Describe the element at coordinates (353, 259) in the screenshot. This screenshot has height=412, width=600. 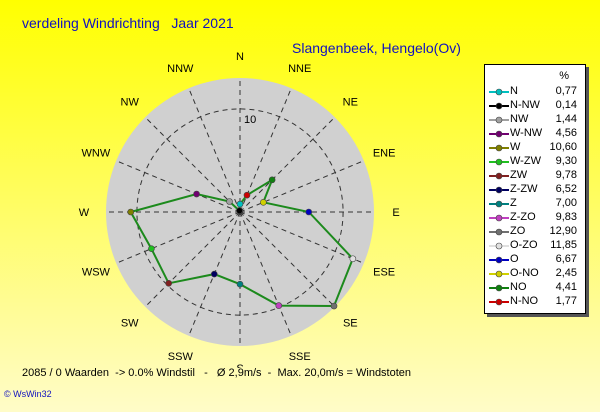
I see `data-point-ESE` at that location.